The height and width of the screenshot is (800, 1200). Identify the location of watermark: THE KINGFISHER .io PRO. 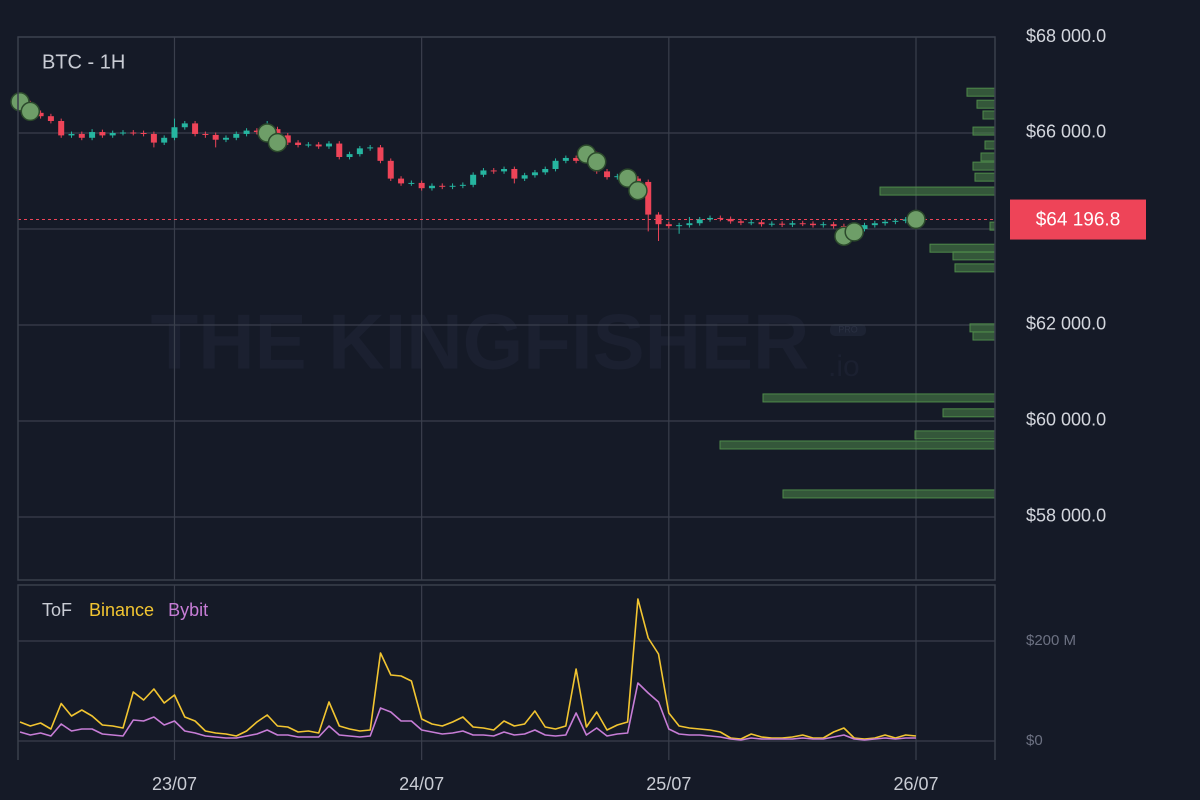
(508, 342).